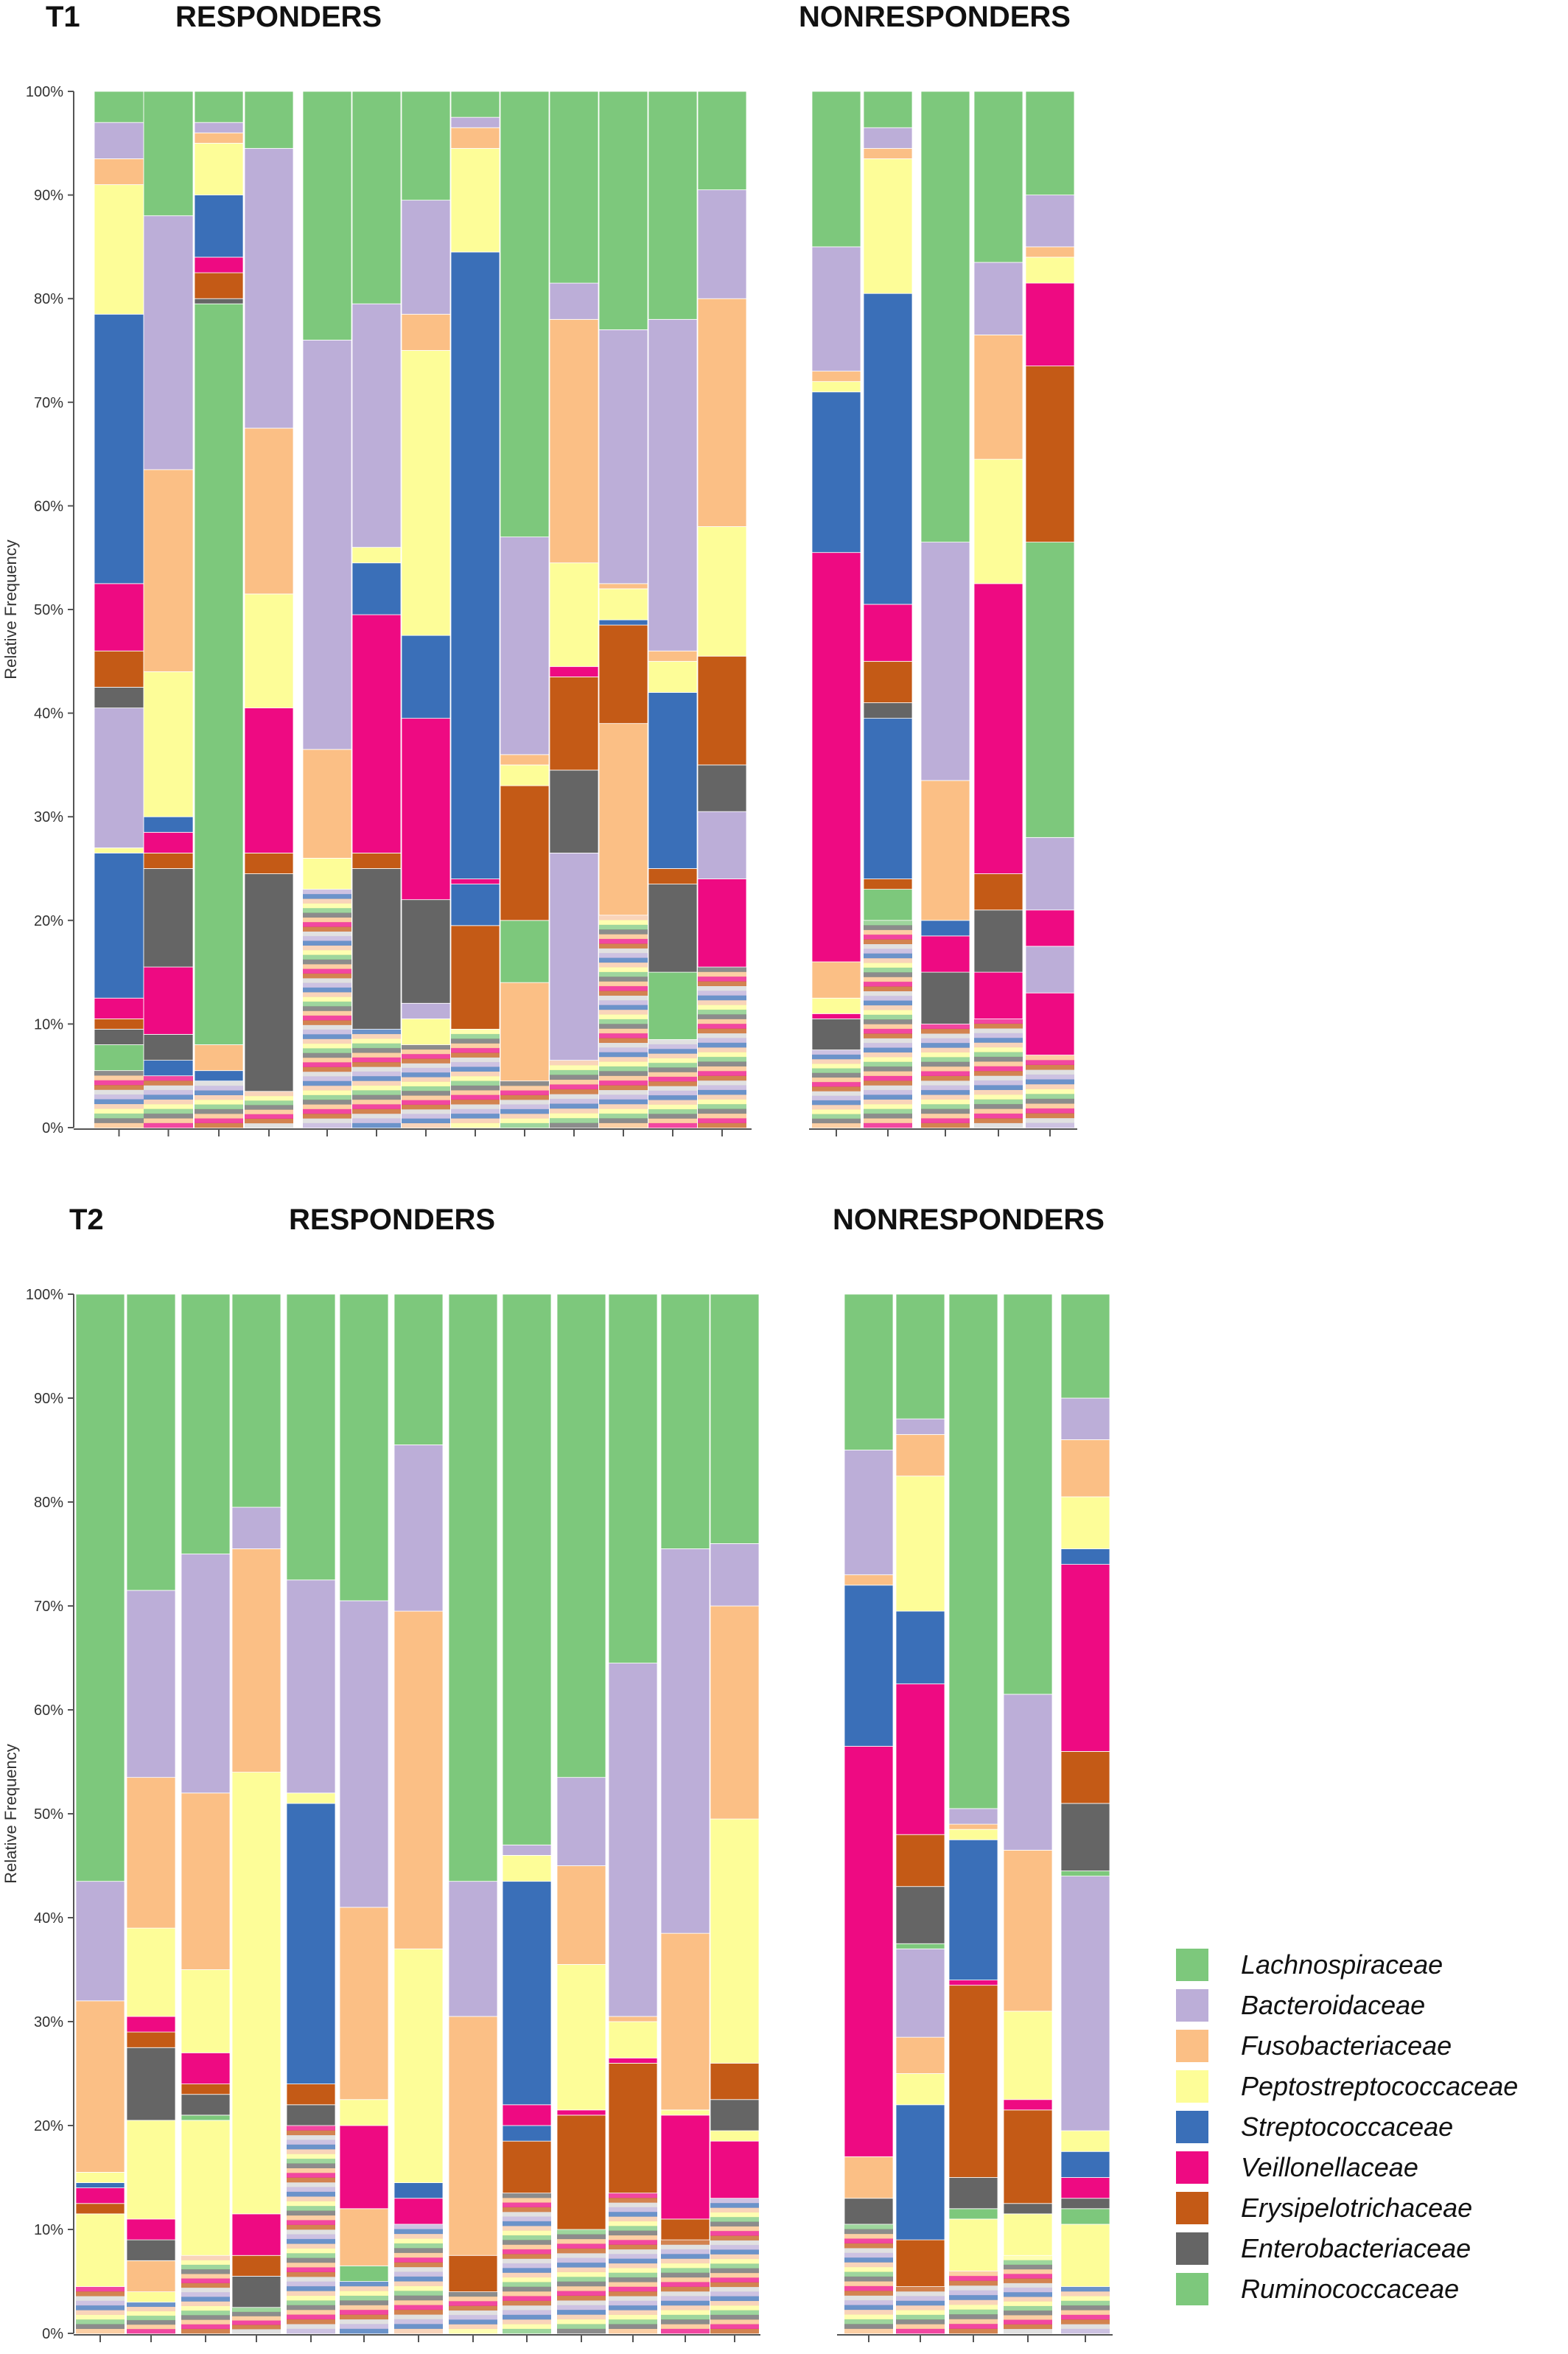 This screenshot has width=1568, height=2354. What do you see at coordinates (888, 905) in the screenshot?
I see `bar-segment-ruminococcaceae` at bounding box center [888, 905].